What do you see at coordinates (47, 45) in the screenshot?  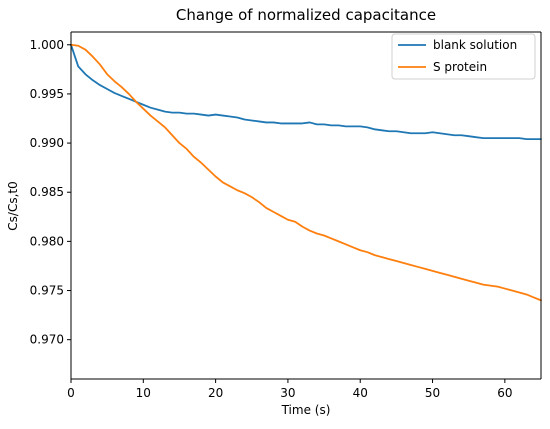 I see `y-tick-label: 1.000` at bounding box center [47, 45].